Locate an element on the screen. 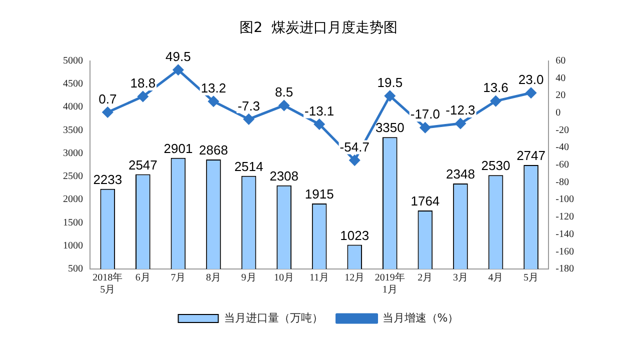  x-tick-label: 2月 is located at coordinates (425, 278).